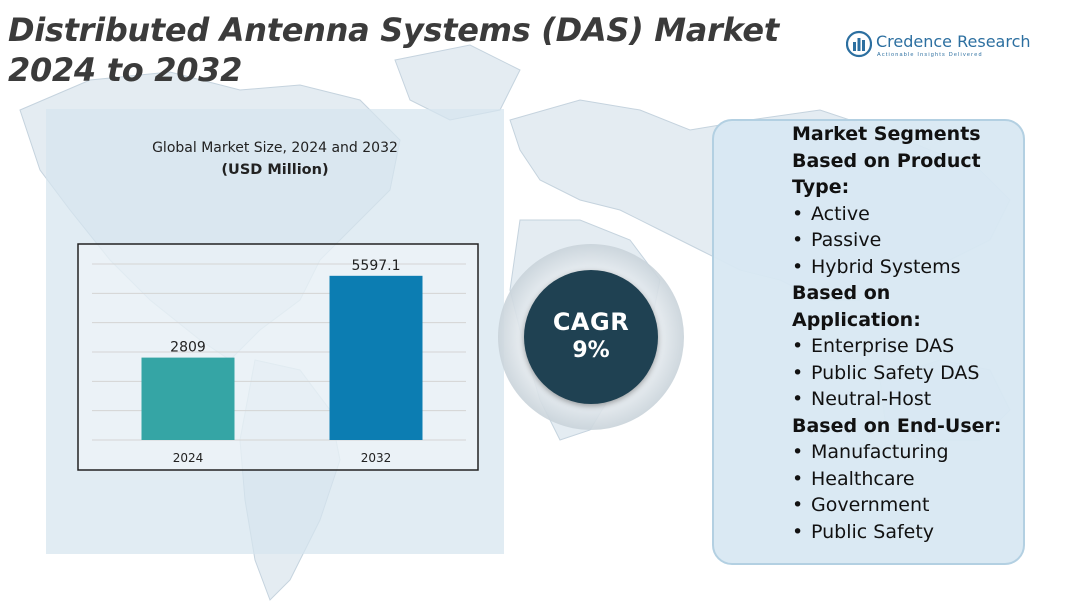  What do you see at coordinates (907, 240) in the screenshot?
I see `segment-item: Passive` at bounding box center [907, 240].